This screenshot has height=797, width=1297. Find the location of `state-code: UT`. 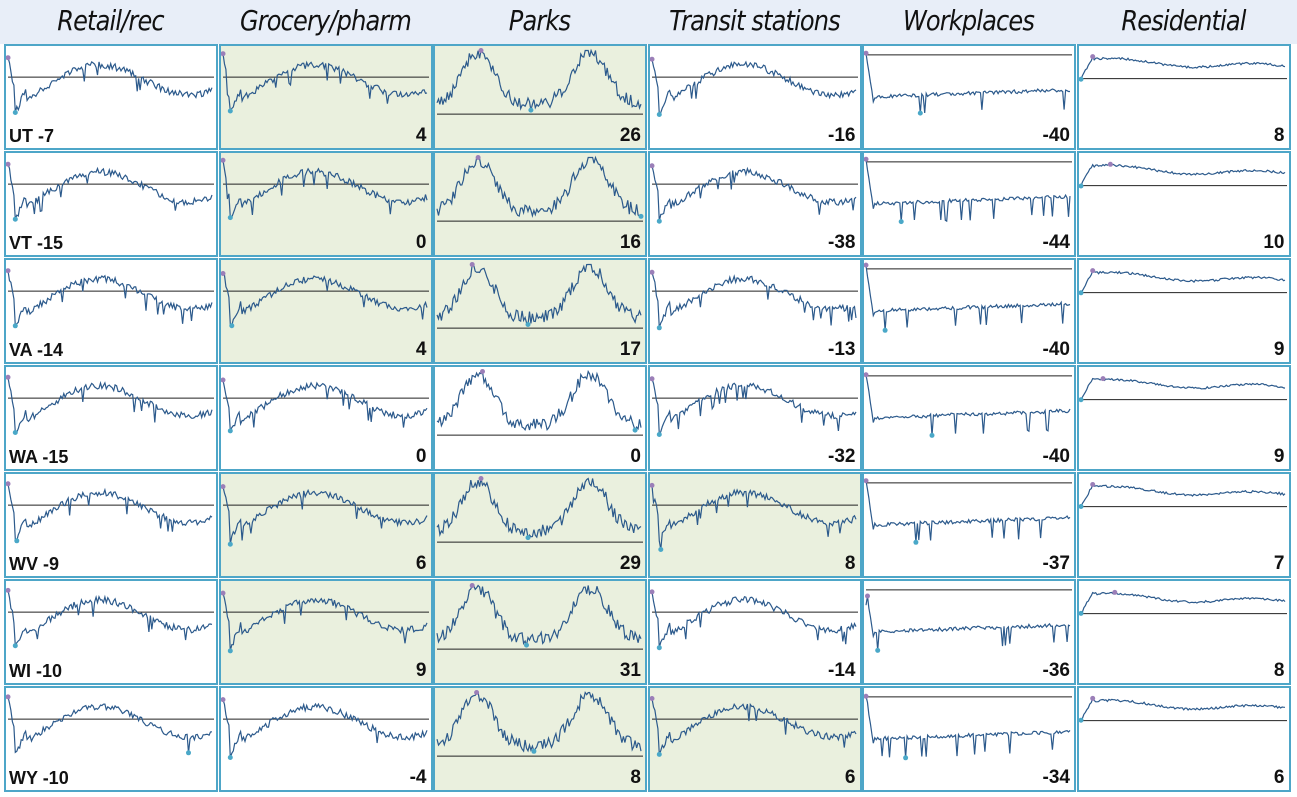

state-code: UT is located at coordinates (21, 136).